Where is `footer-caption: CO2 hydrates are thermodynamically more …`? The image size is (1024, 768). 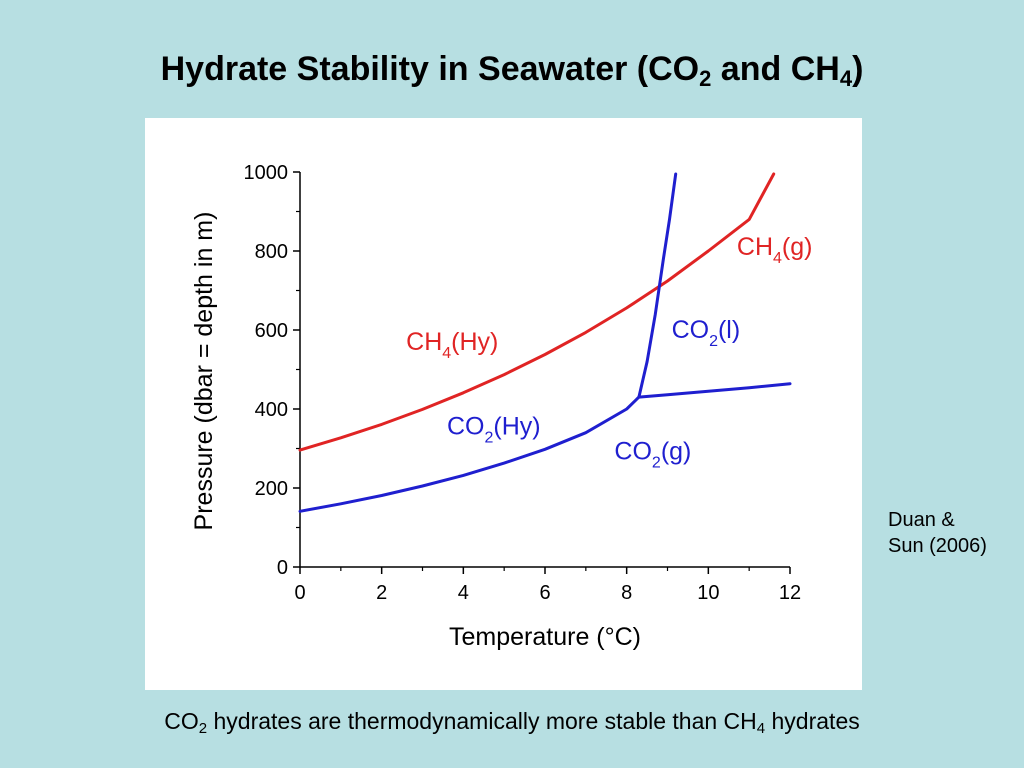 footer-caption: CO2 hydrates are thermodynamically more … is located at coordinates (512, 722).